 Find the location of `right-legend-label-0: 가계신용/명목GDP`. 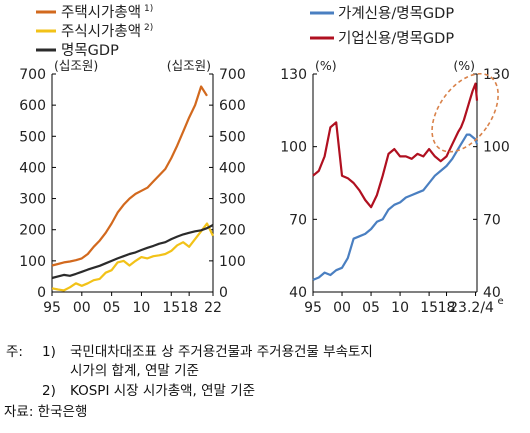

right-legend-label-0: 가계신용/명목GDP is located at coordinates (396, 13).